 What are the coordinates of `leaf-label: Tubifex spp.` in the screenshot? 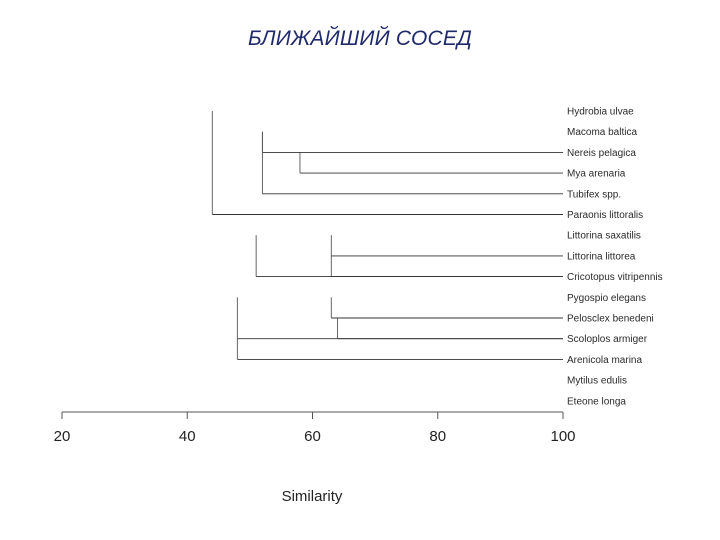 It's located at (594, 194).